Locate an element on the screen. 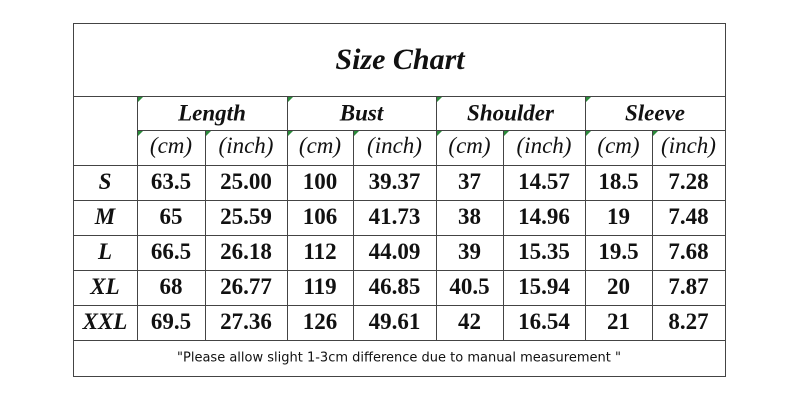  cell-value: 18.5 is located at coordinates (618, 181).